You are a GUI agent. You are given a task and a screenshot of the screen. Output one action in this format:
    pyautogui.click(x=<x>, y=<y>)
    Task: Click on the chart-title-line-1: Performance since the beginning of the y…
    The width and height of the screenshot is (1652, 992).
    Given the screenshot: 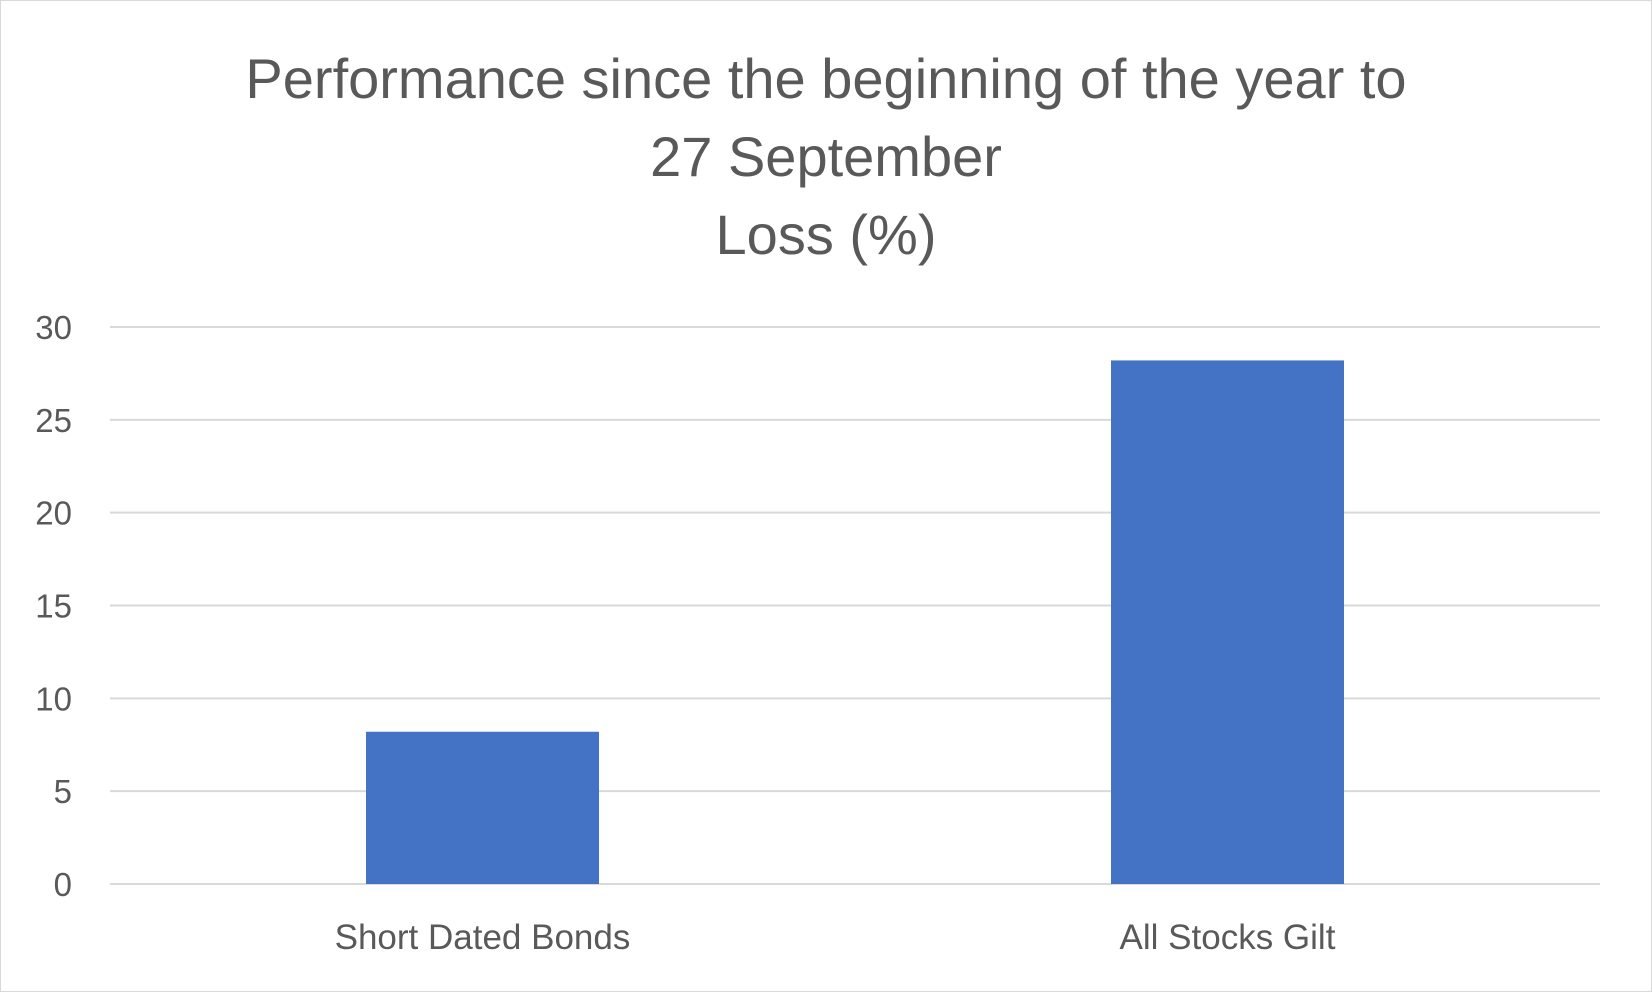 What is the action you would take?
    pyautogui.click(x=826, y=78)
    